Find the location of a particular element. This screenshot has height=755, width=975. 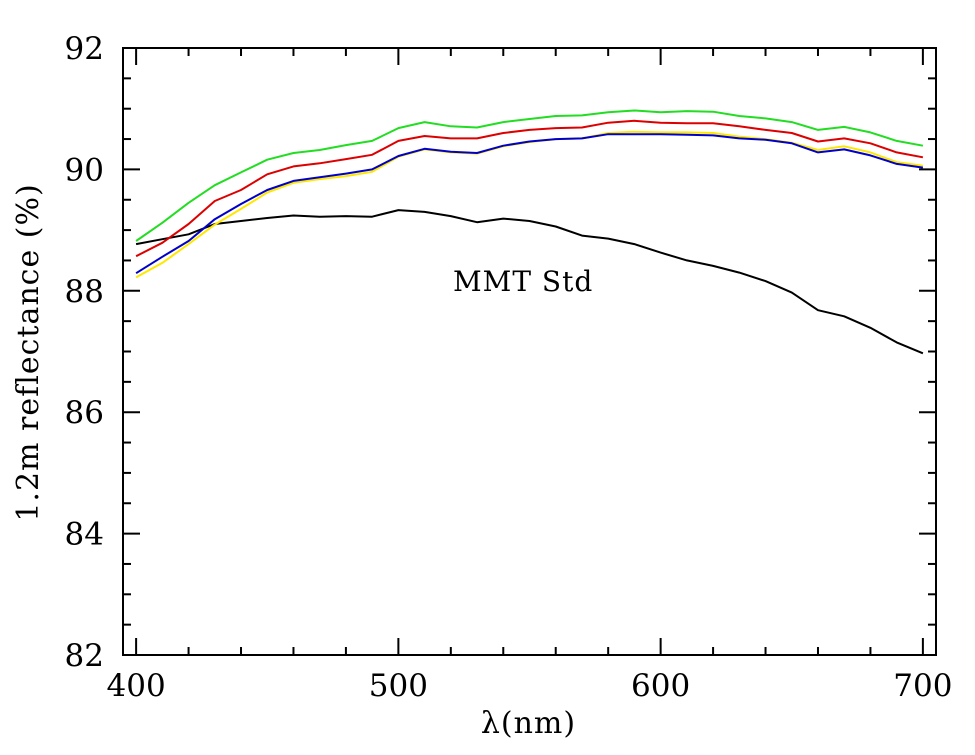

x-tick-label: 600 is located at coordinates (660, 686).